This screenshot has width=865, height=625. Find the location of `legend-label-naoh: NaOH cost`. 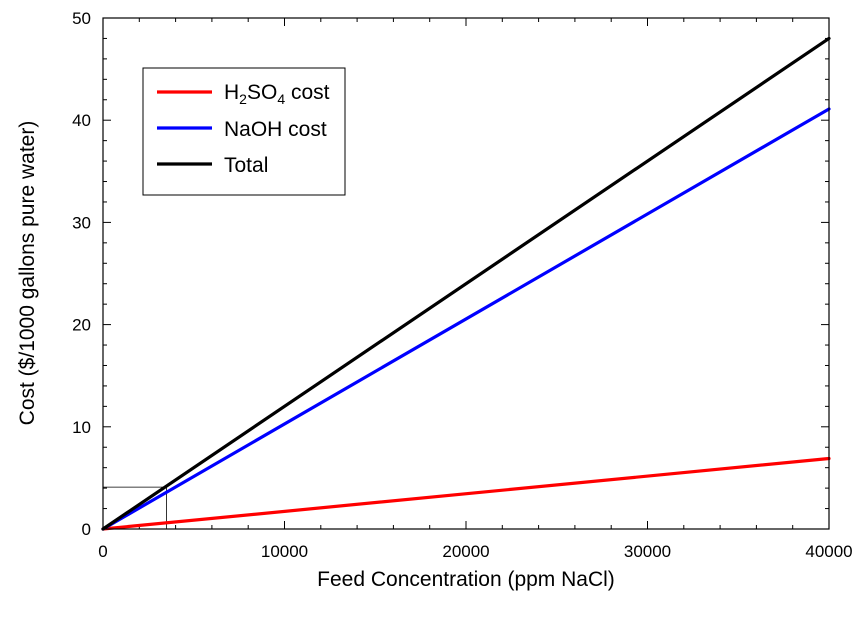

legend-label-naoh: NaOH cost is located at coordinates (275, 129).